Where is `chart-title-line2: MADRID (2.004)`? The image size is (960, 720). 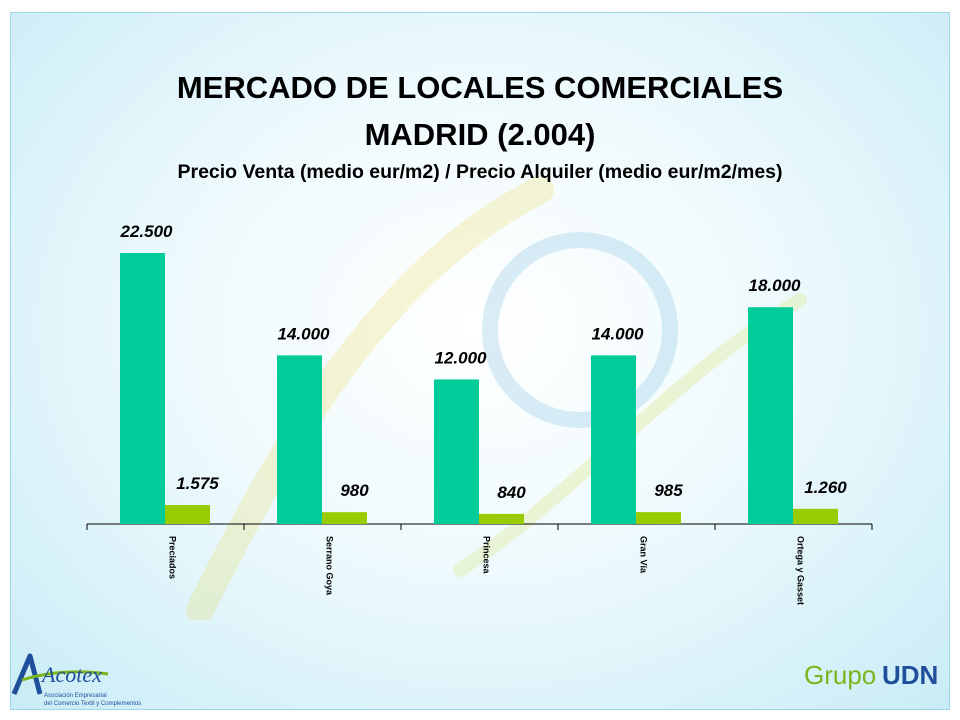
chart-title-line2: MADRID (2.004) is located at coordinates (480, 134).